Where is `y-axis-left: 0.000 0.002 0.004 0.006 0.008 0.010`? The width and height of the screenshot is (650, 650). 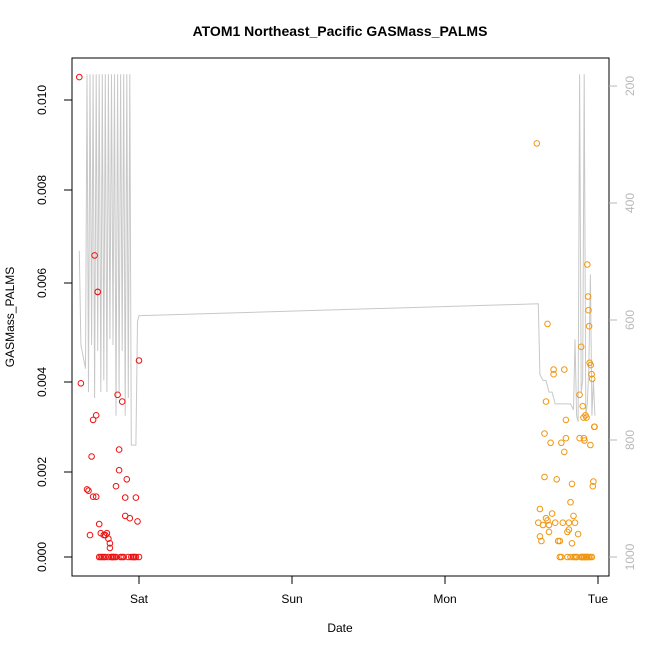 y-axis-left: 0.000 0.002 0.004 0.006 0.008 0.010 is located at coordinates (53, 328).